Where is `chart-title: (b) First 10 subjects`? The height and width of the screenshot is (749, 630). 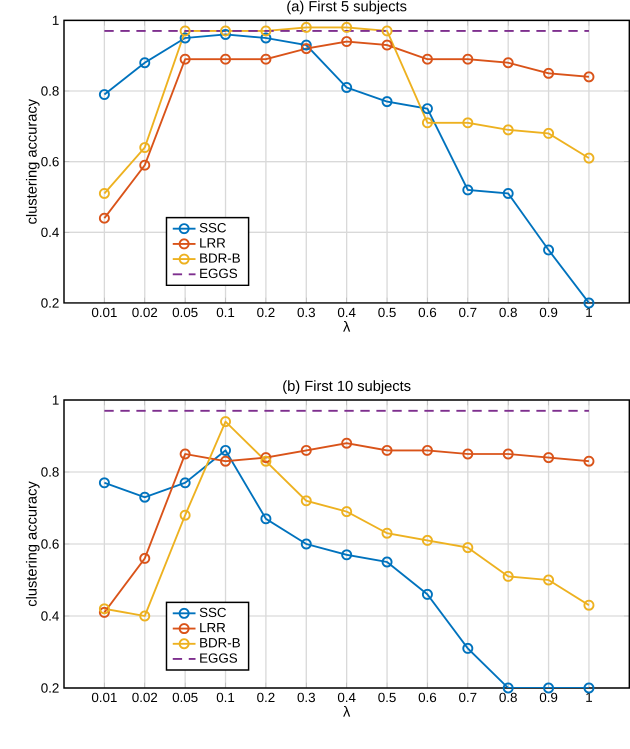 chart-title: (b) First 10 subjects is located at coordinates (346, 387).